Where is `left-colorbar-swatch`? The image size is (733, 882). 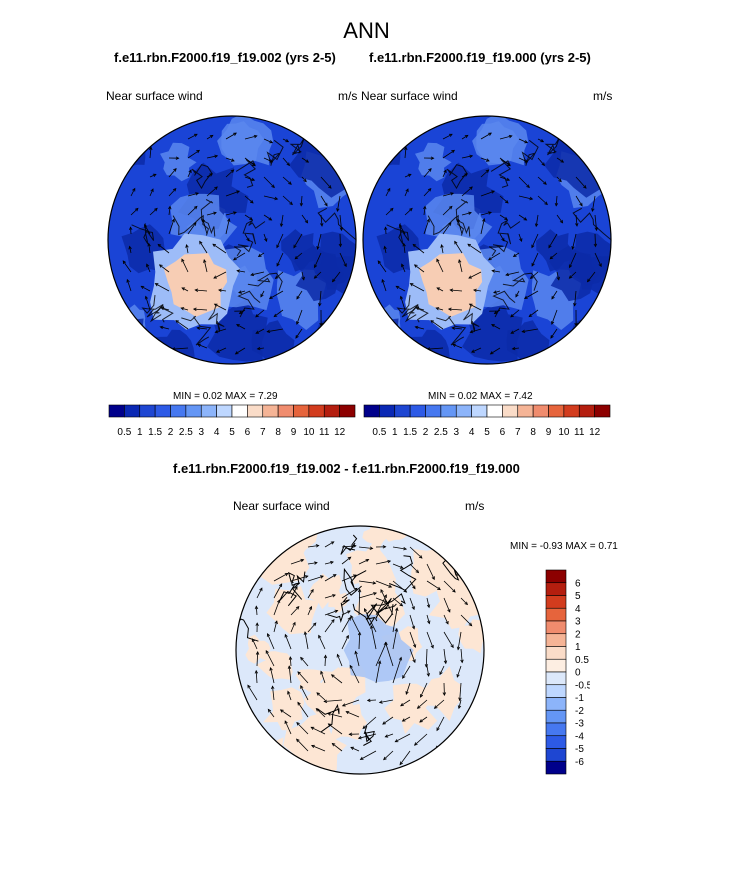
left-colorbar-swatch is located at coordinates (147, 411).